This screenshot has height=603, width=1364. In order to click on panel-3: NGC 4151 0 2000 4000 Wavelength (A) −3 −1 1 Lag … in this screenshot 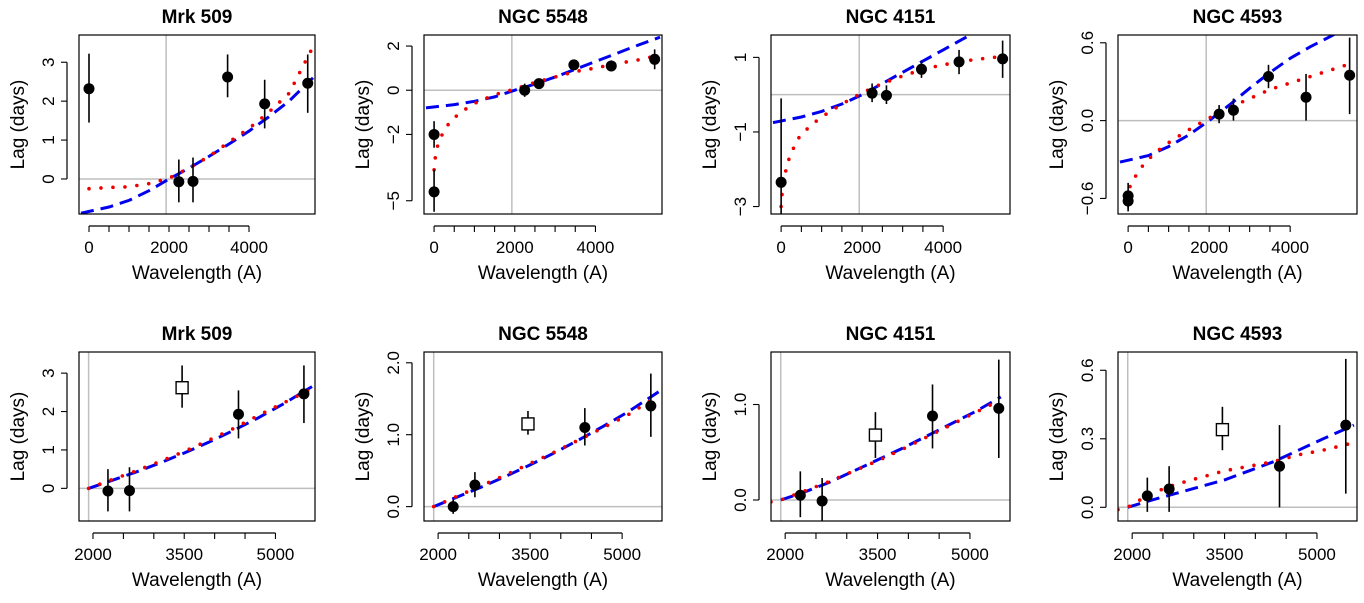, I will do `click(855, 145)`.